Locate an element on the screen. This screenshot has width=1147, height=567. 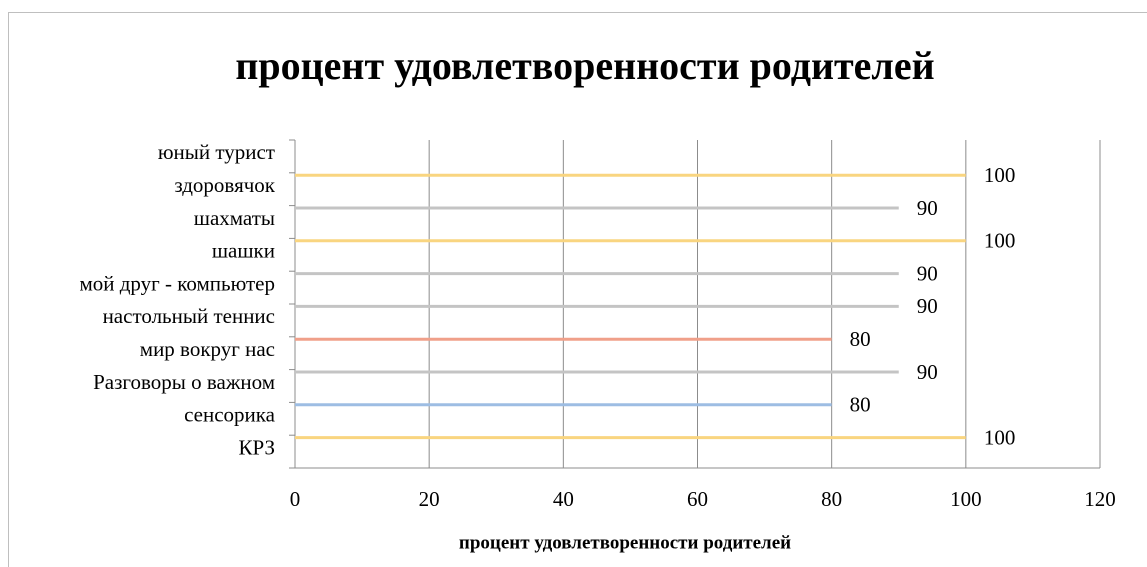
chart-title: процент удовлетворенности родителей is located at coordinates (584, 65).